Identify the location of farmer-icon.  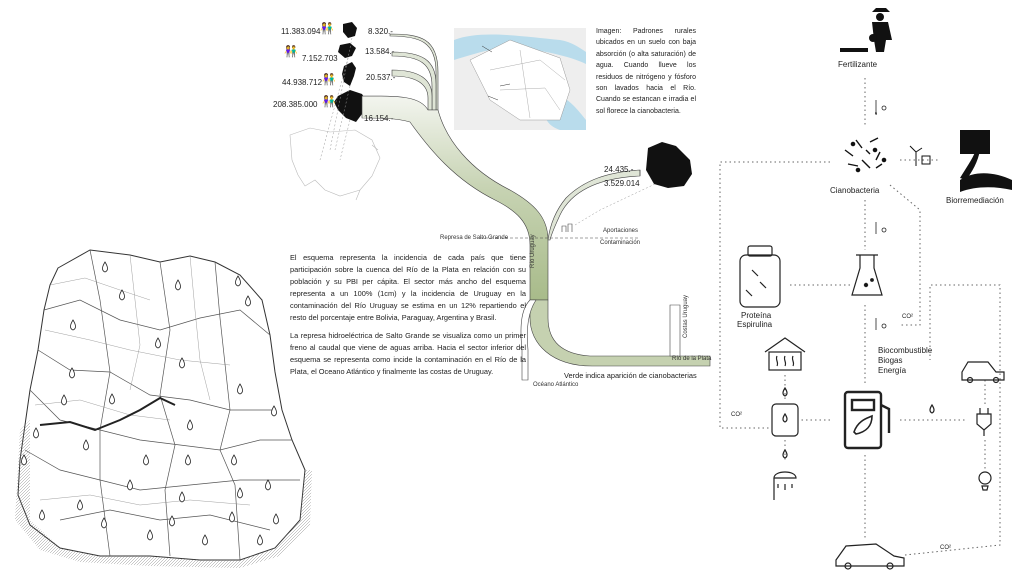
(866, 30).